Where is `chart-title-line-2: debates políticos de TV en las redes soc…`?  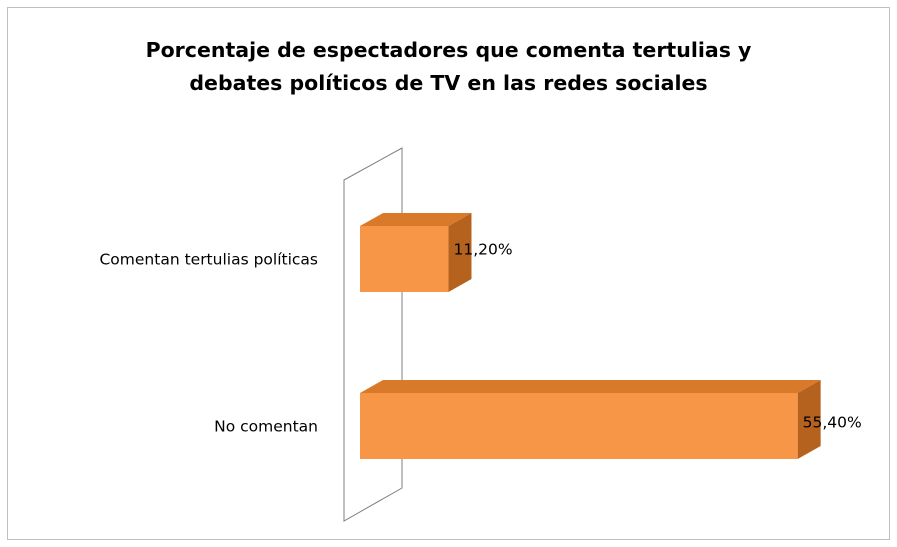 chart-title-line-2: debates políticos de TV en las redes soc… is located at coordinates (448, 83).